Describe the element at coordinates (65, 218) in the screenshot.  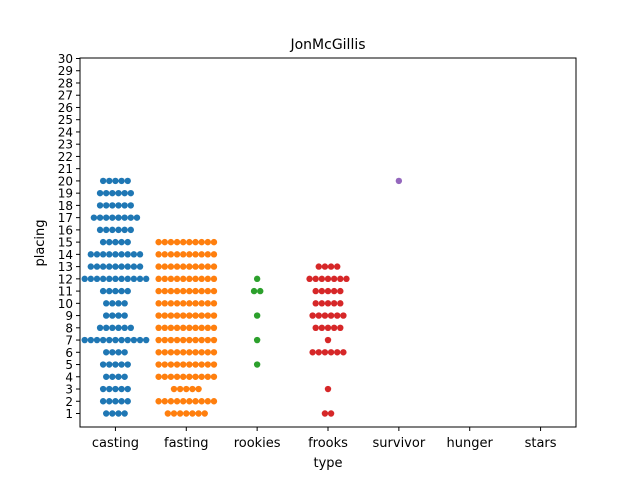
I see `y-tick-label: 17` at that location.